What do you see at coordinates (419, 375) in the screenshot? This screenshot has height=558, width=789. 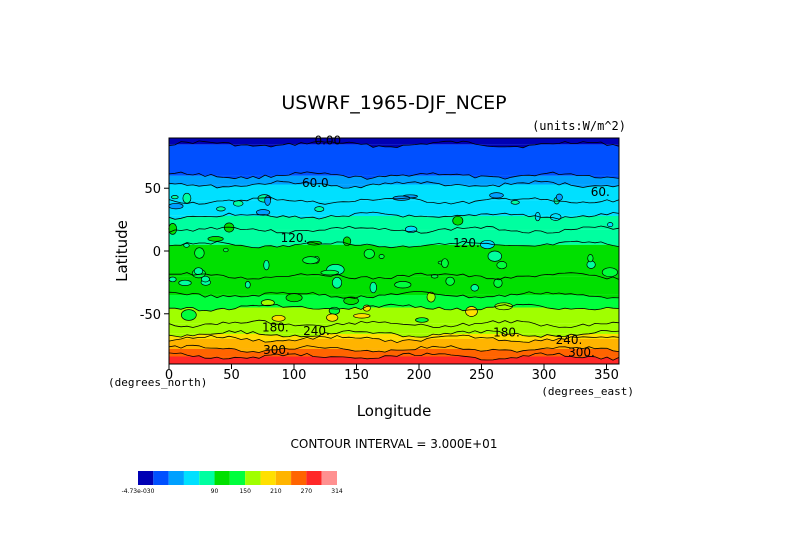 I see `x-tick-label-4: 200` at bounding box center [419, 375].